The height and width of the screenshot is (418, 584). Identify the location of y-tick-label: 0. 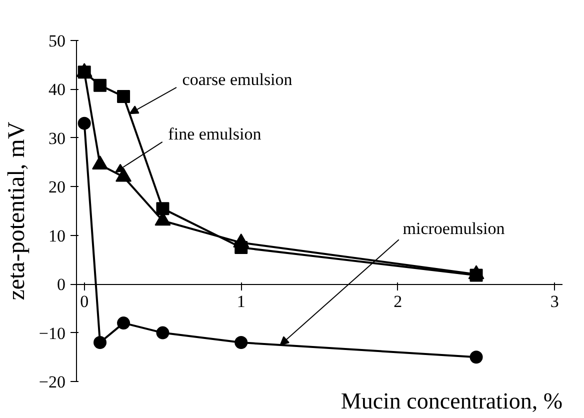
(61, 284).